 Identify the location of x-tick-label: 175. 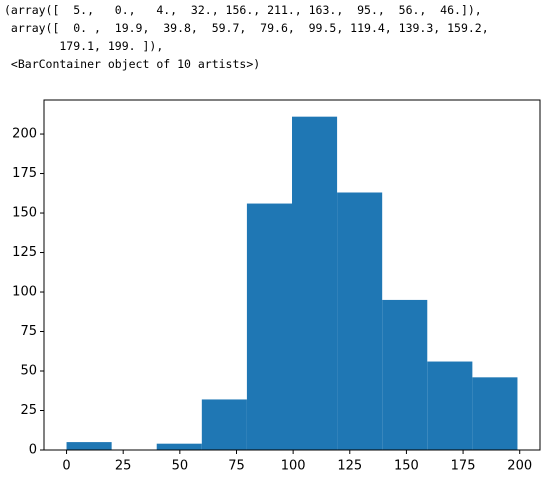
(463, 466).